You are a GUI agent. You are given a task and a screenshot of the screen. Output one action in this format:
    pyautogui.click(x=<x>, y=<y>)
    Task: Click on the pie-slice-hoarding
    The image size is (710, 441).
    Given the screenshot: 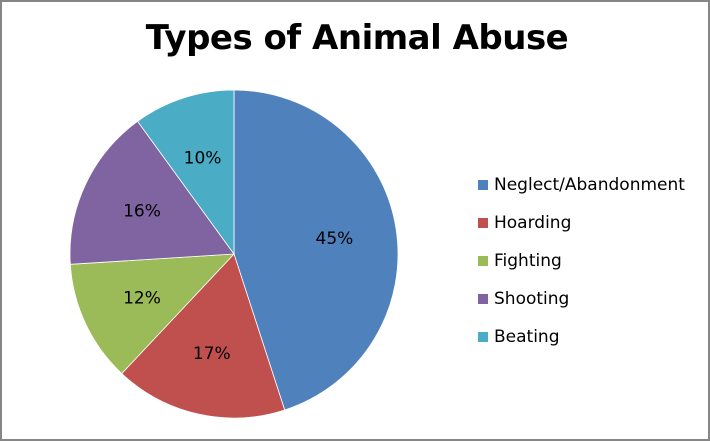 What is the action you would take?
    pyautogui.click(x=203, y=336)
    